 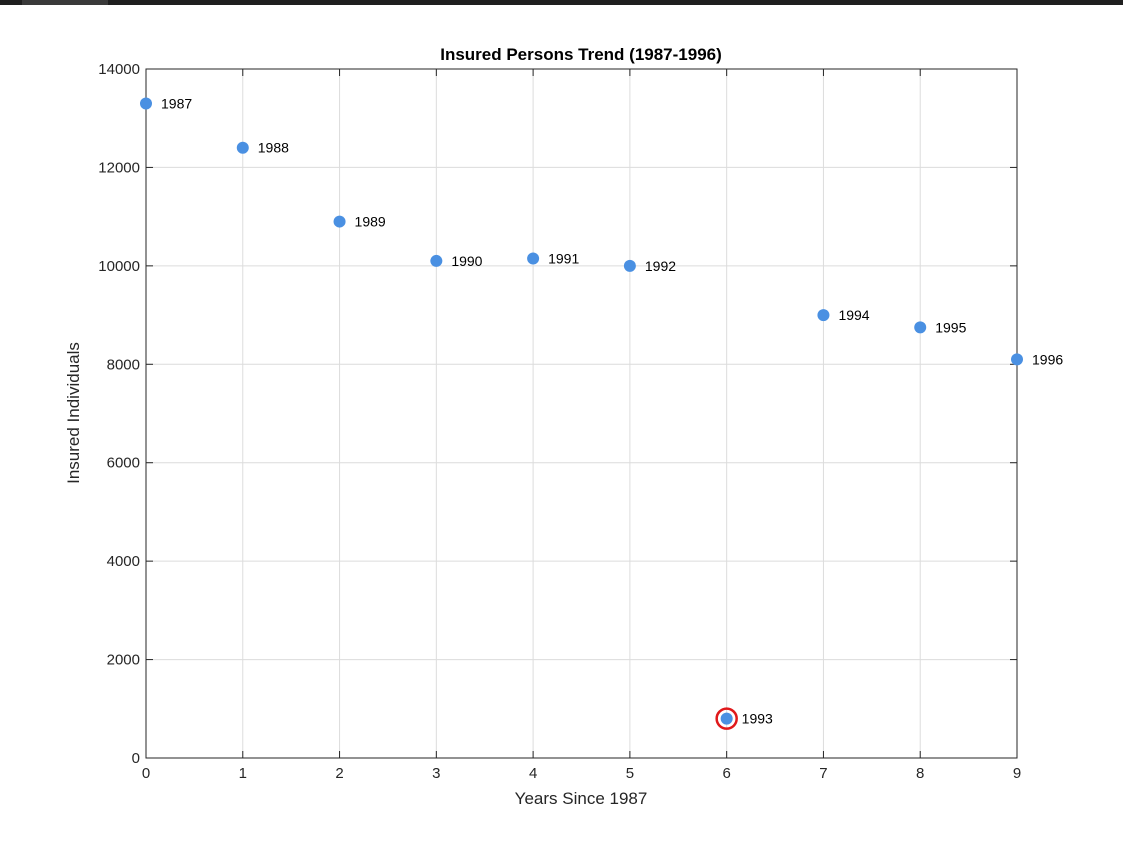 What do you see at coordinates (136, 758) in the screenshot?
I see `y-tick-label: 0` at bounding box center [136, 758].